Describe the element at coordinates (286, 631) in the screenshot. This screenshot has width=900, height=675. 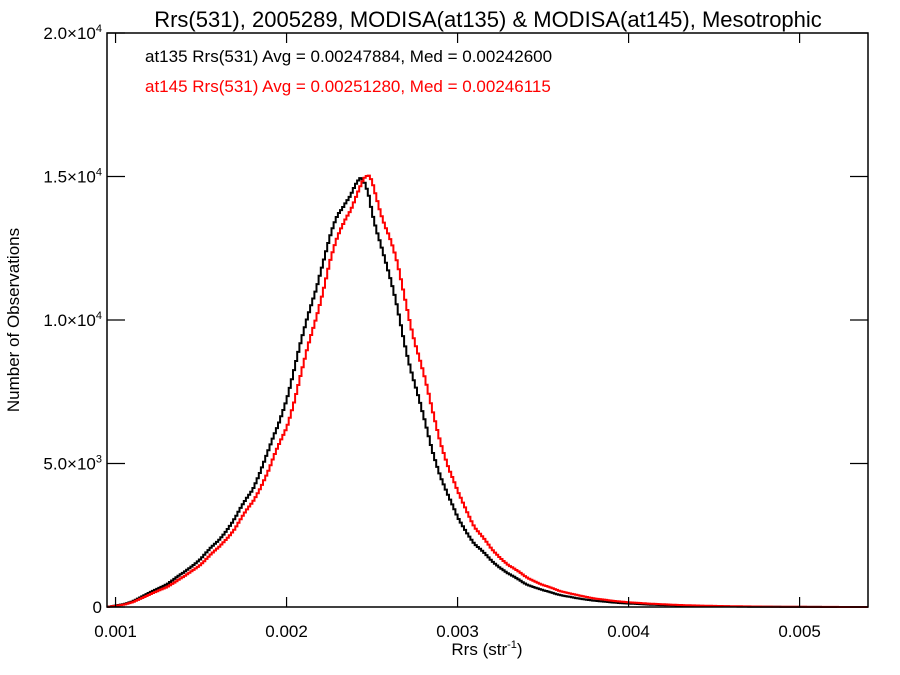
I see `x-tick-label: 0.002` at that location.